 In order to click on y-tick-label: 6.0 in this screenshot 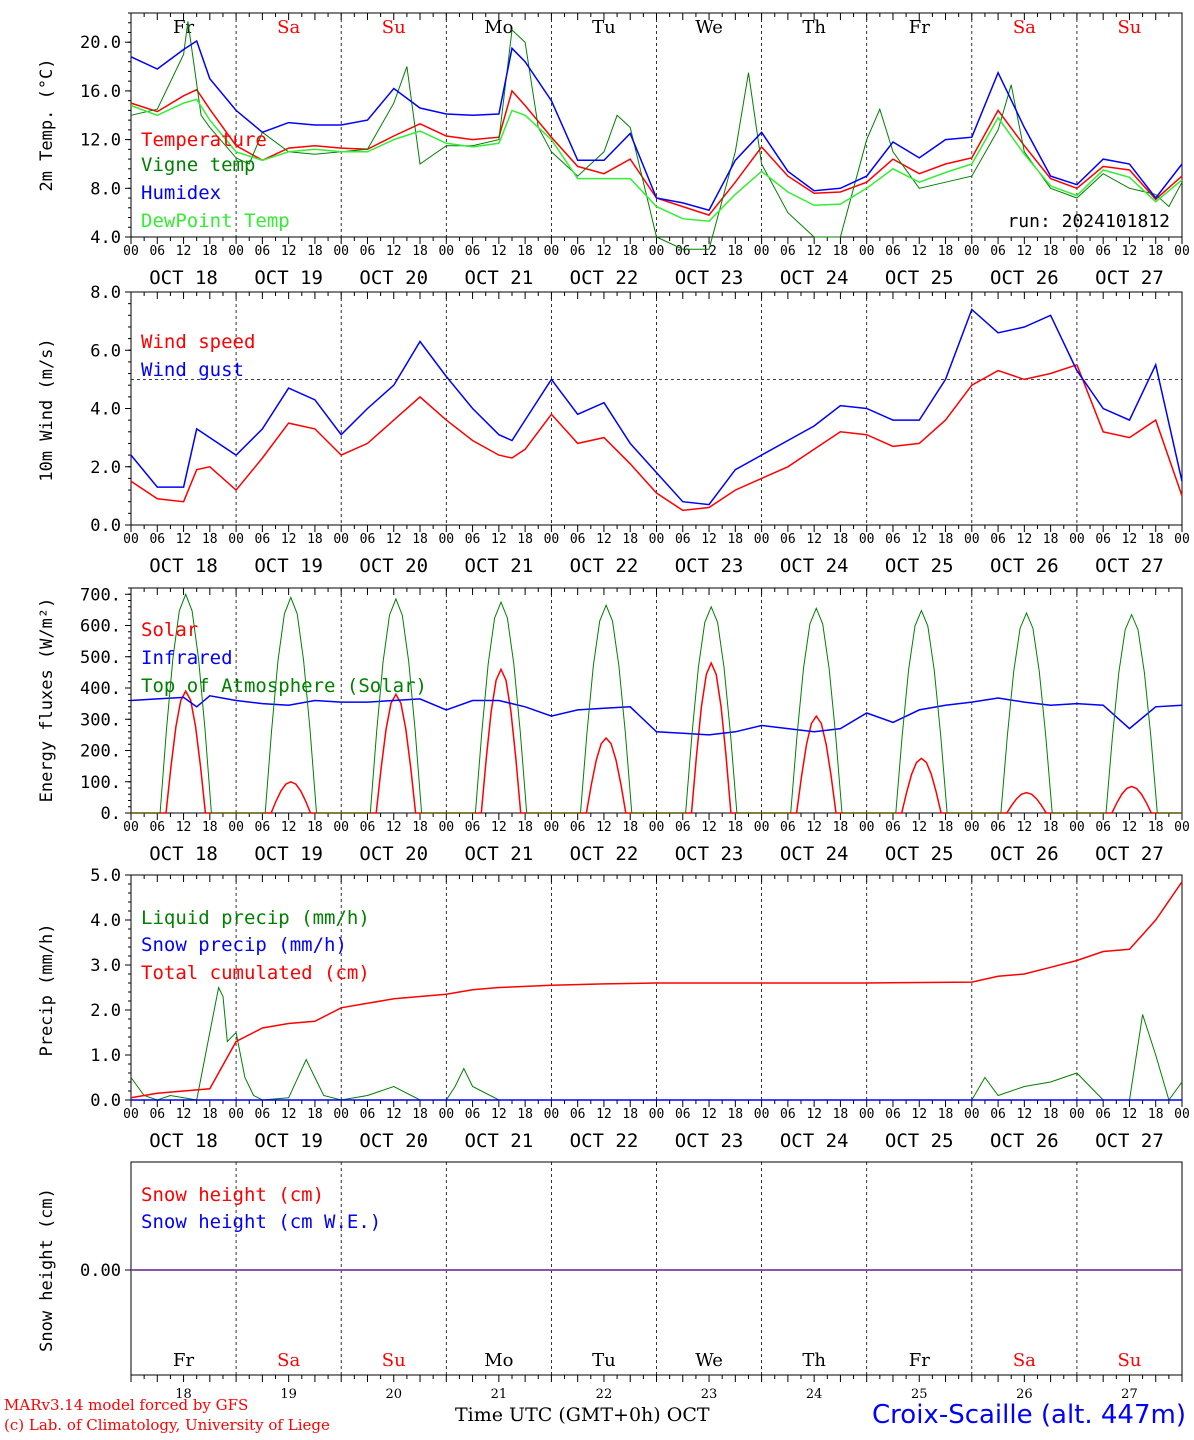, I will do `click(105, 351)`.